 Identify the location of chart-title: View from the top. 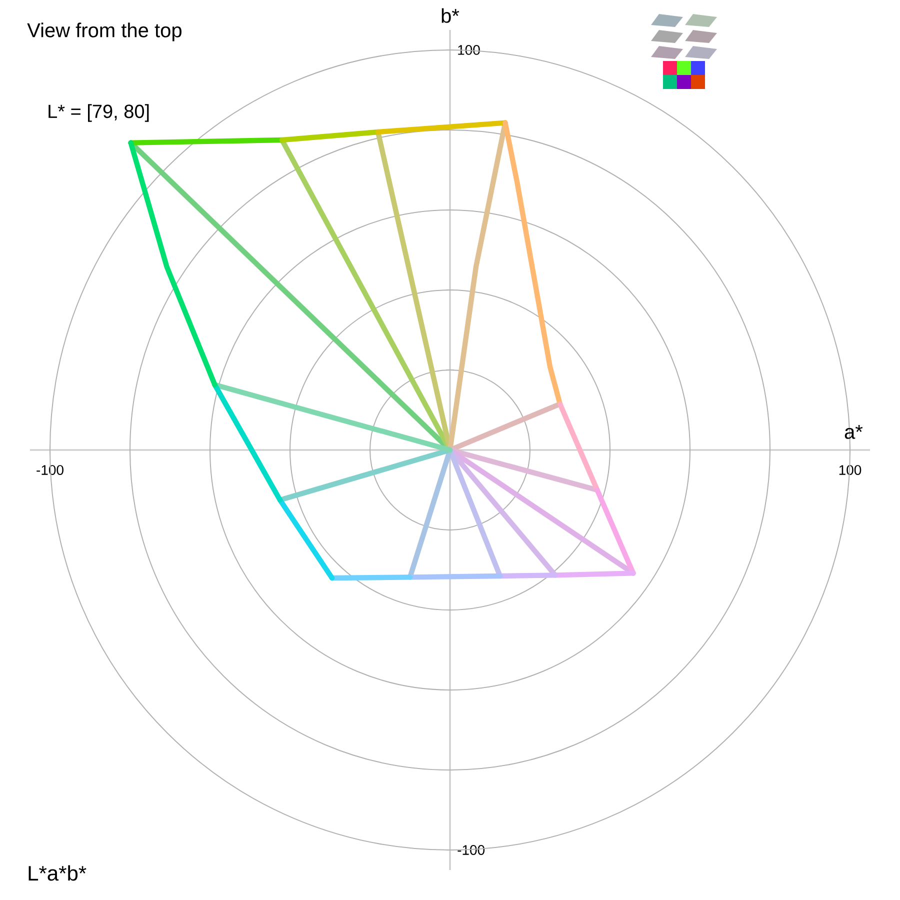
(104, 32).